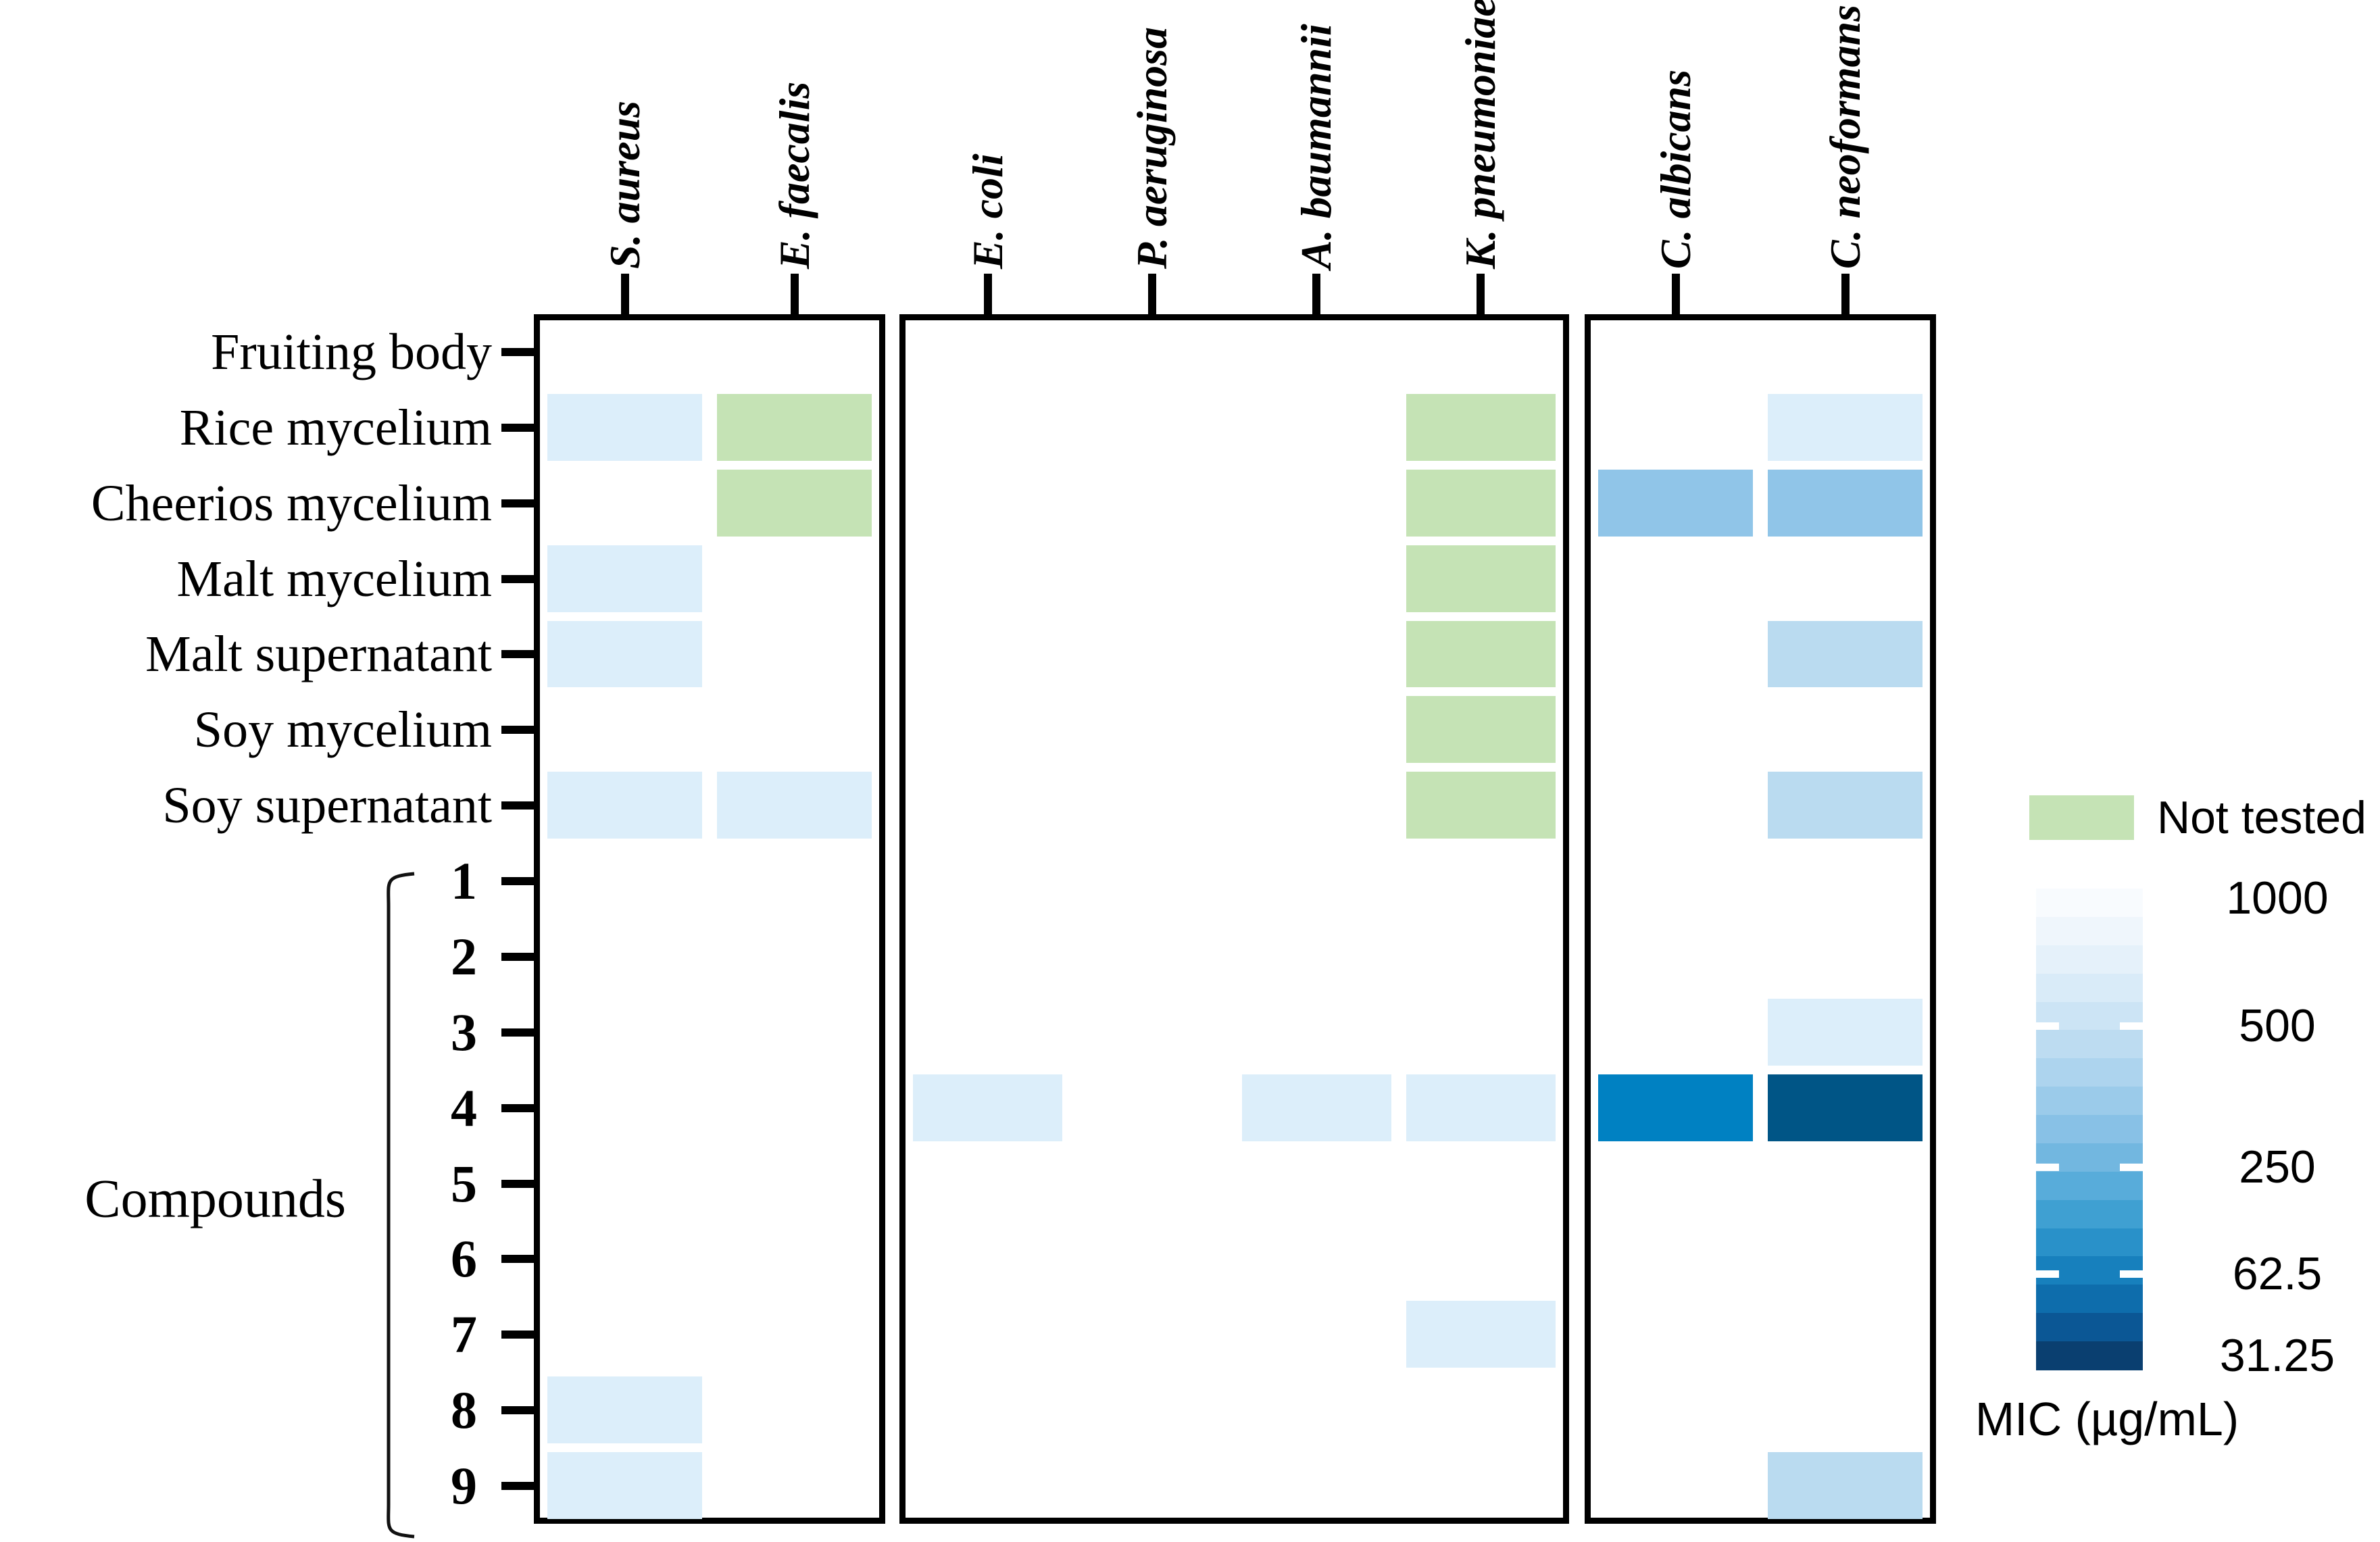 The image size is (2380, 1542). I want to click on compound-number-label: 1, so click(464, 881).